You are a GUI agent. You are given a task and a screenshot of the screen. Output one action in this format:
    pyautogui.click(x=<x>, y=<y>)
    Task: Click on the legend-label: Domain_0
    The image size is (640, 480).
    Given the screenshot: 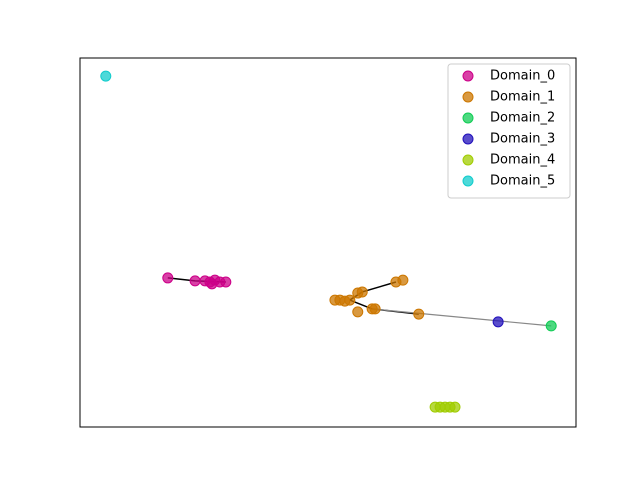 What is the action you would take?
    pyautogui.click(x=522, y=76)
    